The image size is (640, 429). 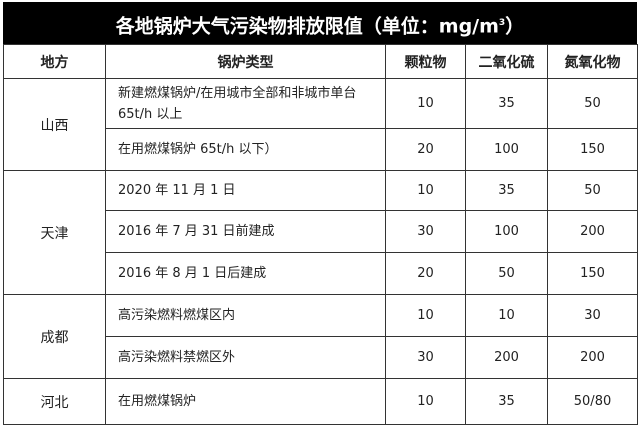 What do you see at coordinates (54, 232) in the screenshot?
I see `region-cell: 天津` at bounding box center [54, 232].